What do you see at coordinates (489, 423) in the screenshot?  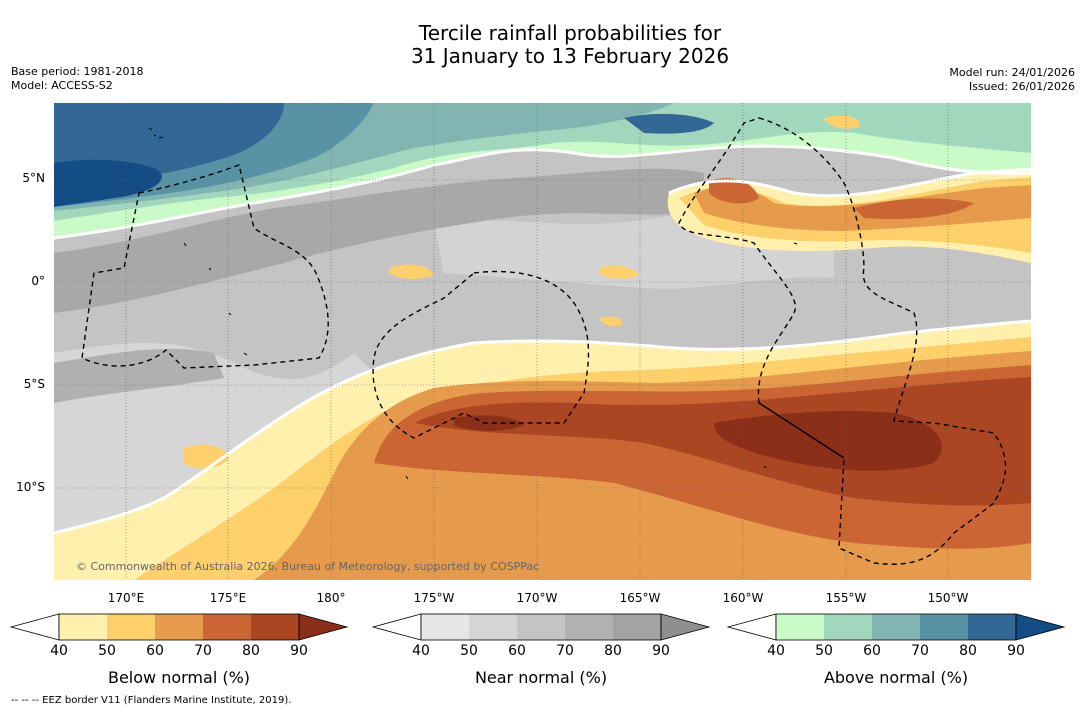 I see `below-normal-s-90b` at bounding box center [489, 423].